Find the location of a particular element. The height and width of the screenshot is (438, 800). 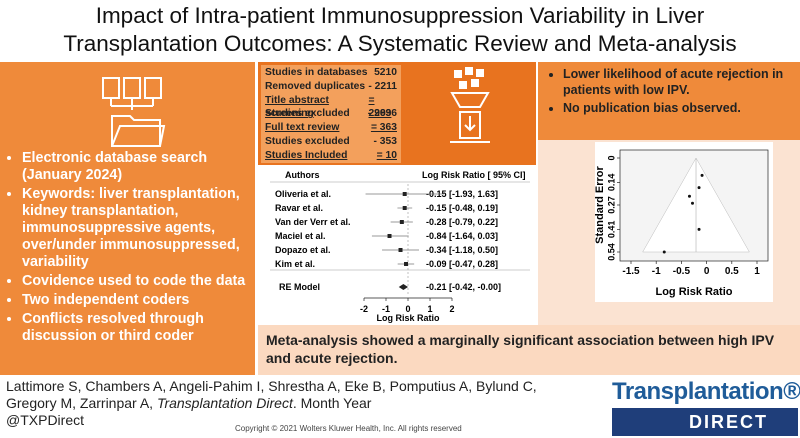

study-label: -0.15 [-1.93, 1.63] is located at coordinates (462, 194).